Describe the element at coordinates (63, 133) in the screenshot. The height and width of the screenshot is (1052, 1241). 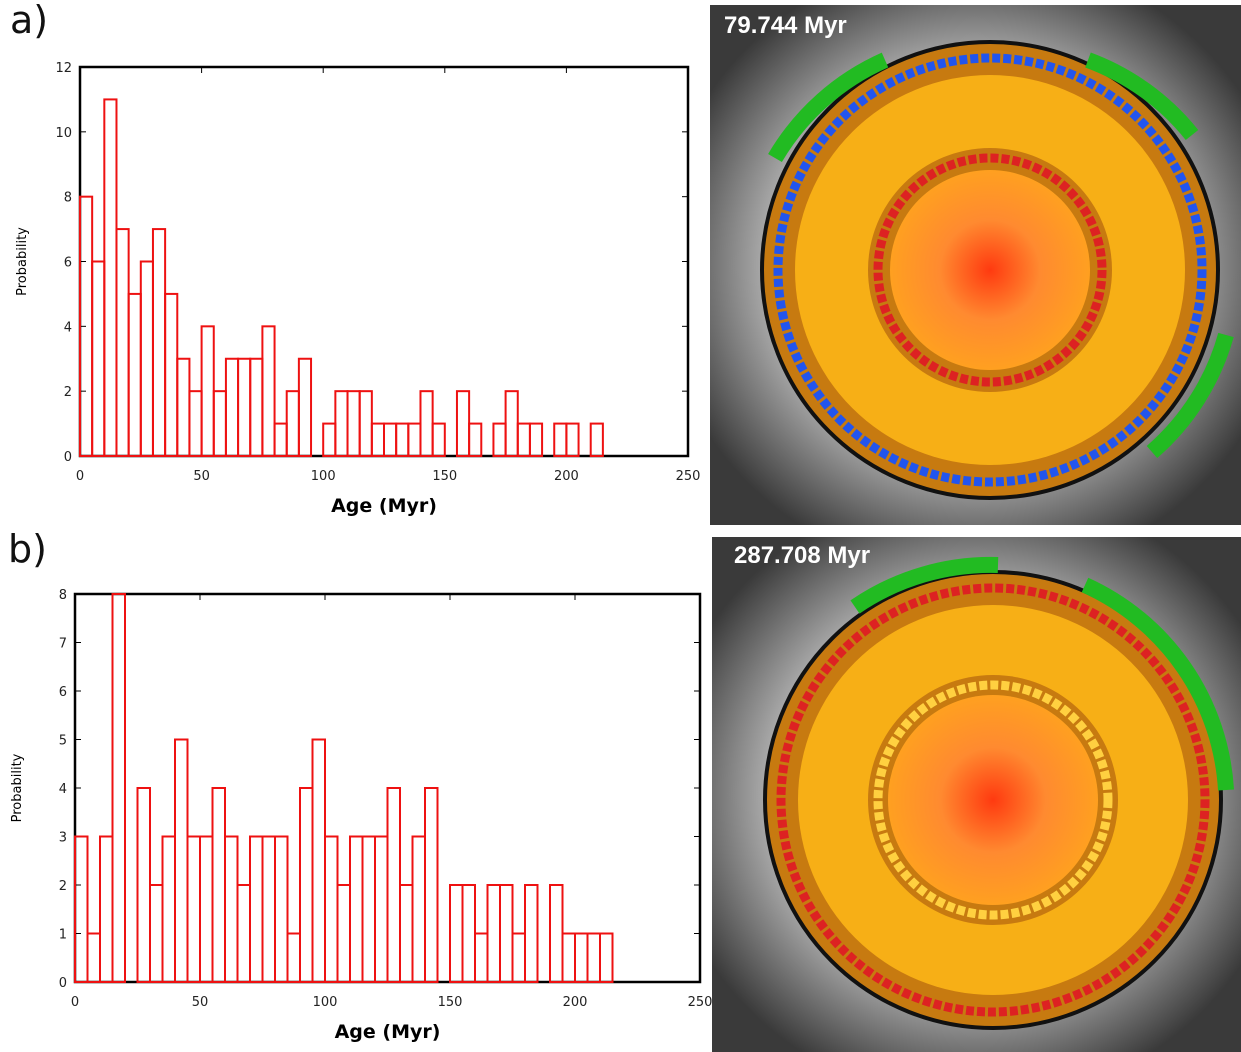
I see `y-tick-label: 10` at that location.